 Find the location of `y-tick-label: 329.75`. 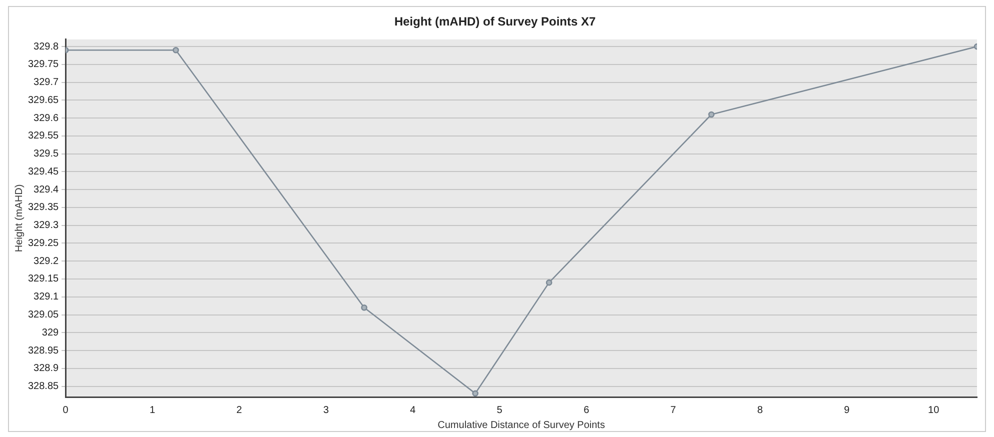

y-tick-label: 329.75 is located at coordinates (44, 64).